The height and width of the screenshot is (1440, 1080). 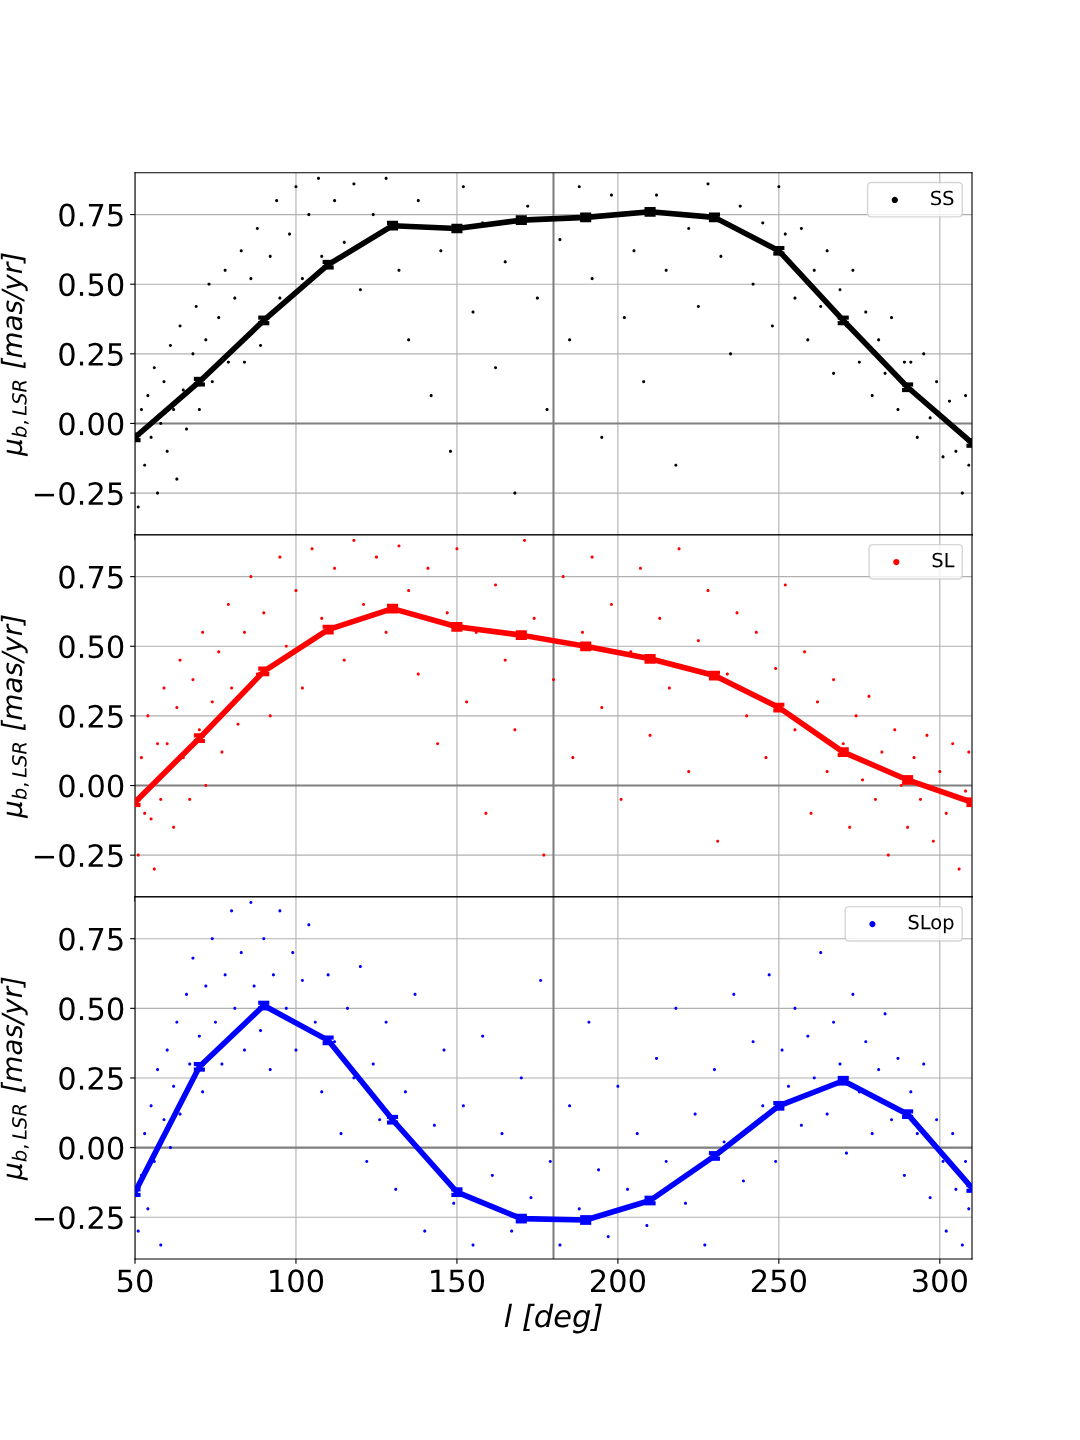 What do you see at coordinates (297, 1281) in the screenshot?
I see `x-tick-label: 100` at bounding box center [297, 1281].